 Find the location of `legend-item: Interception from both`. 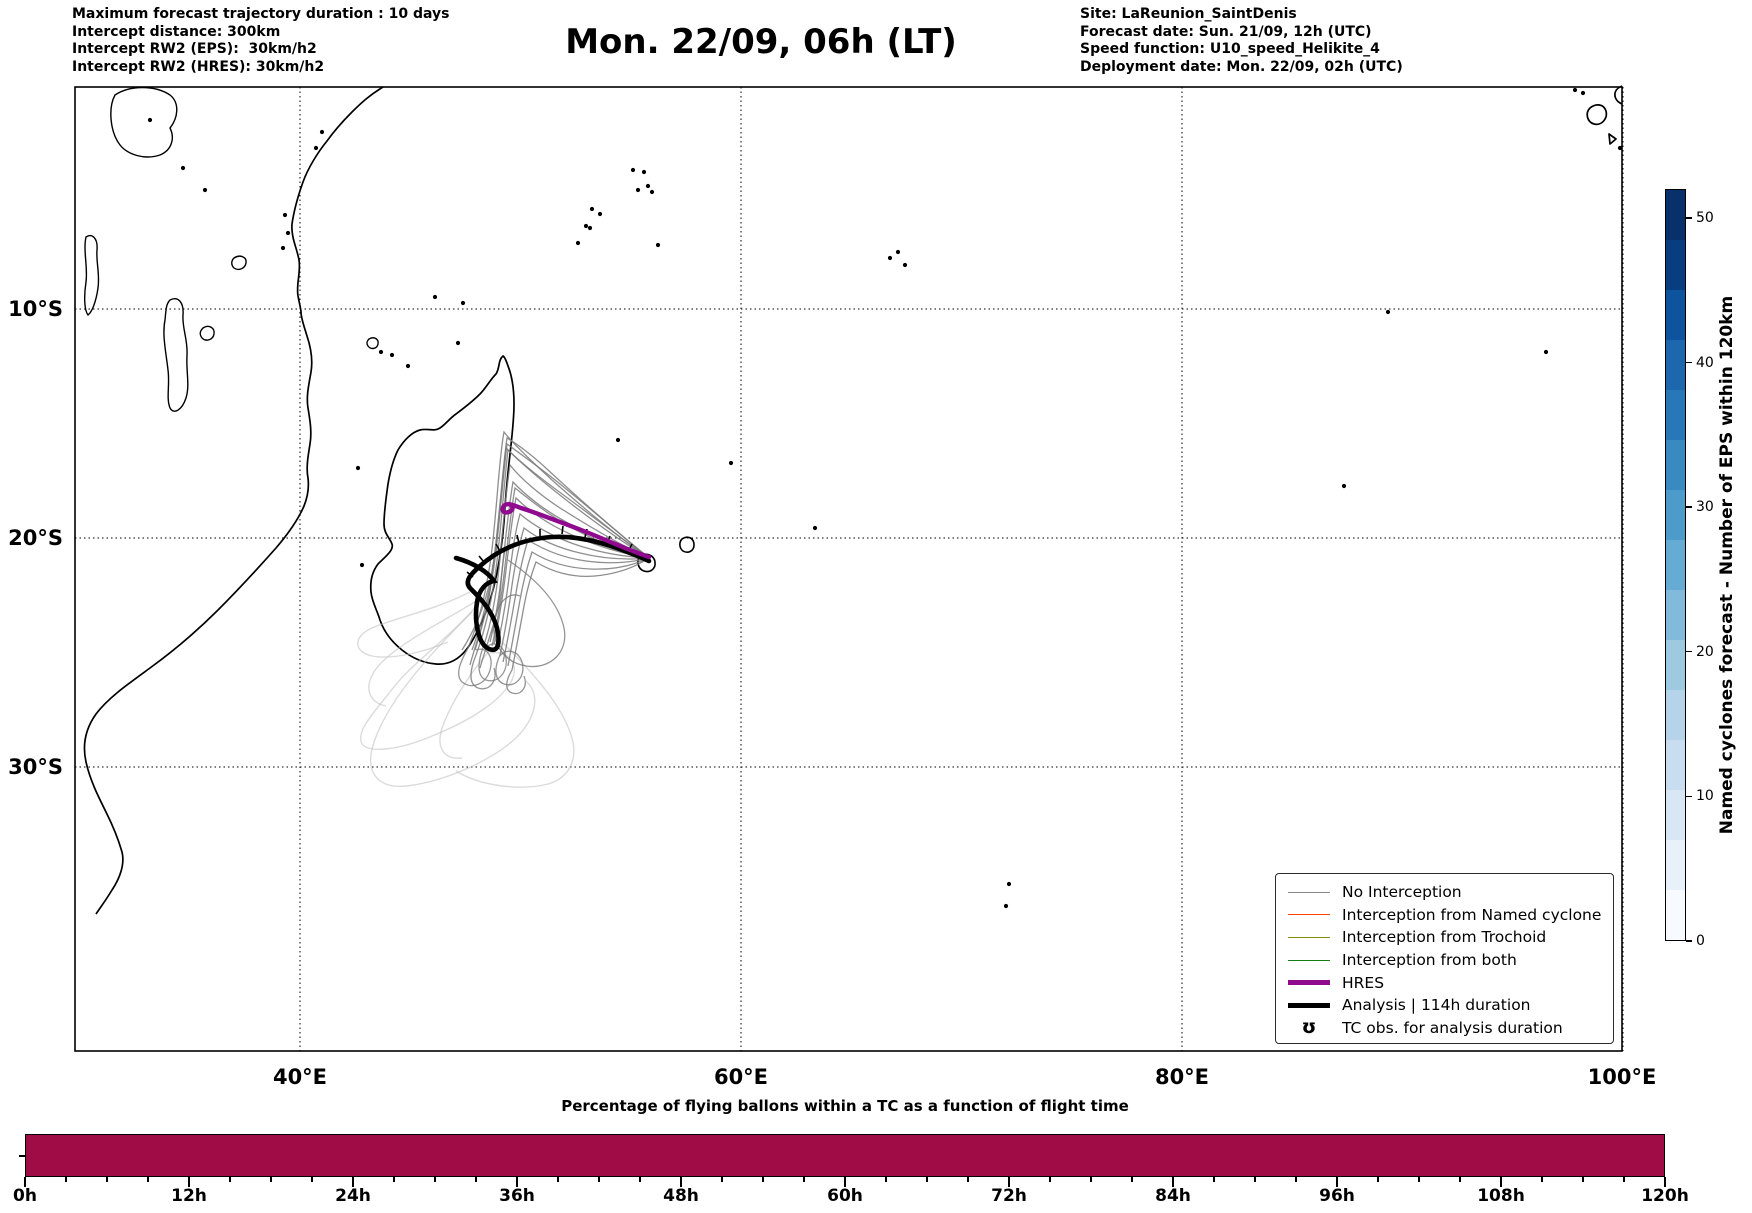

legend-item: Interception from both is located at coordinates (1450, 960).